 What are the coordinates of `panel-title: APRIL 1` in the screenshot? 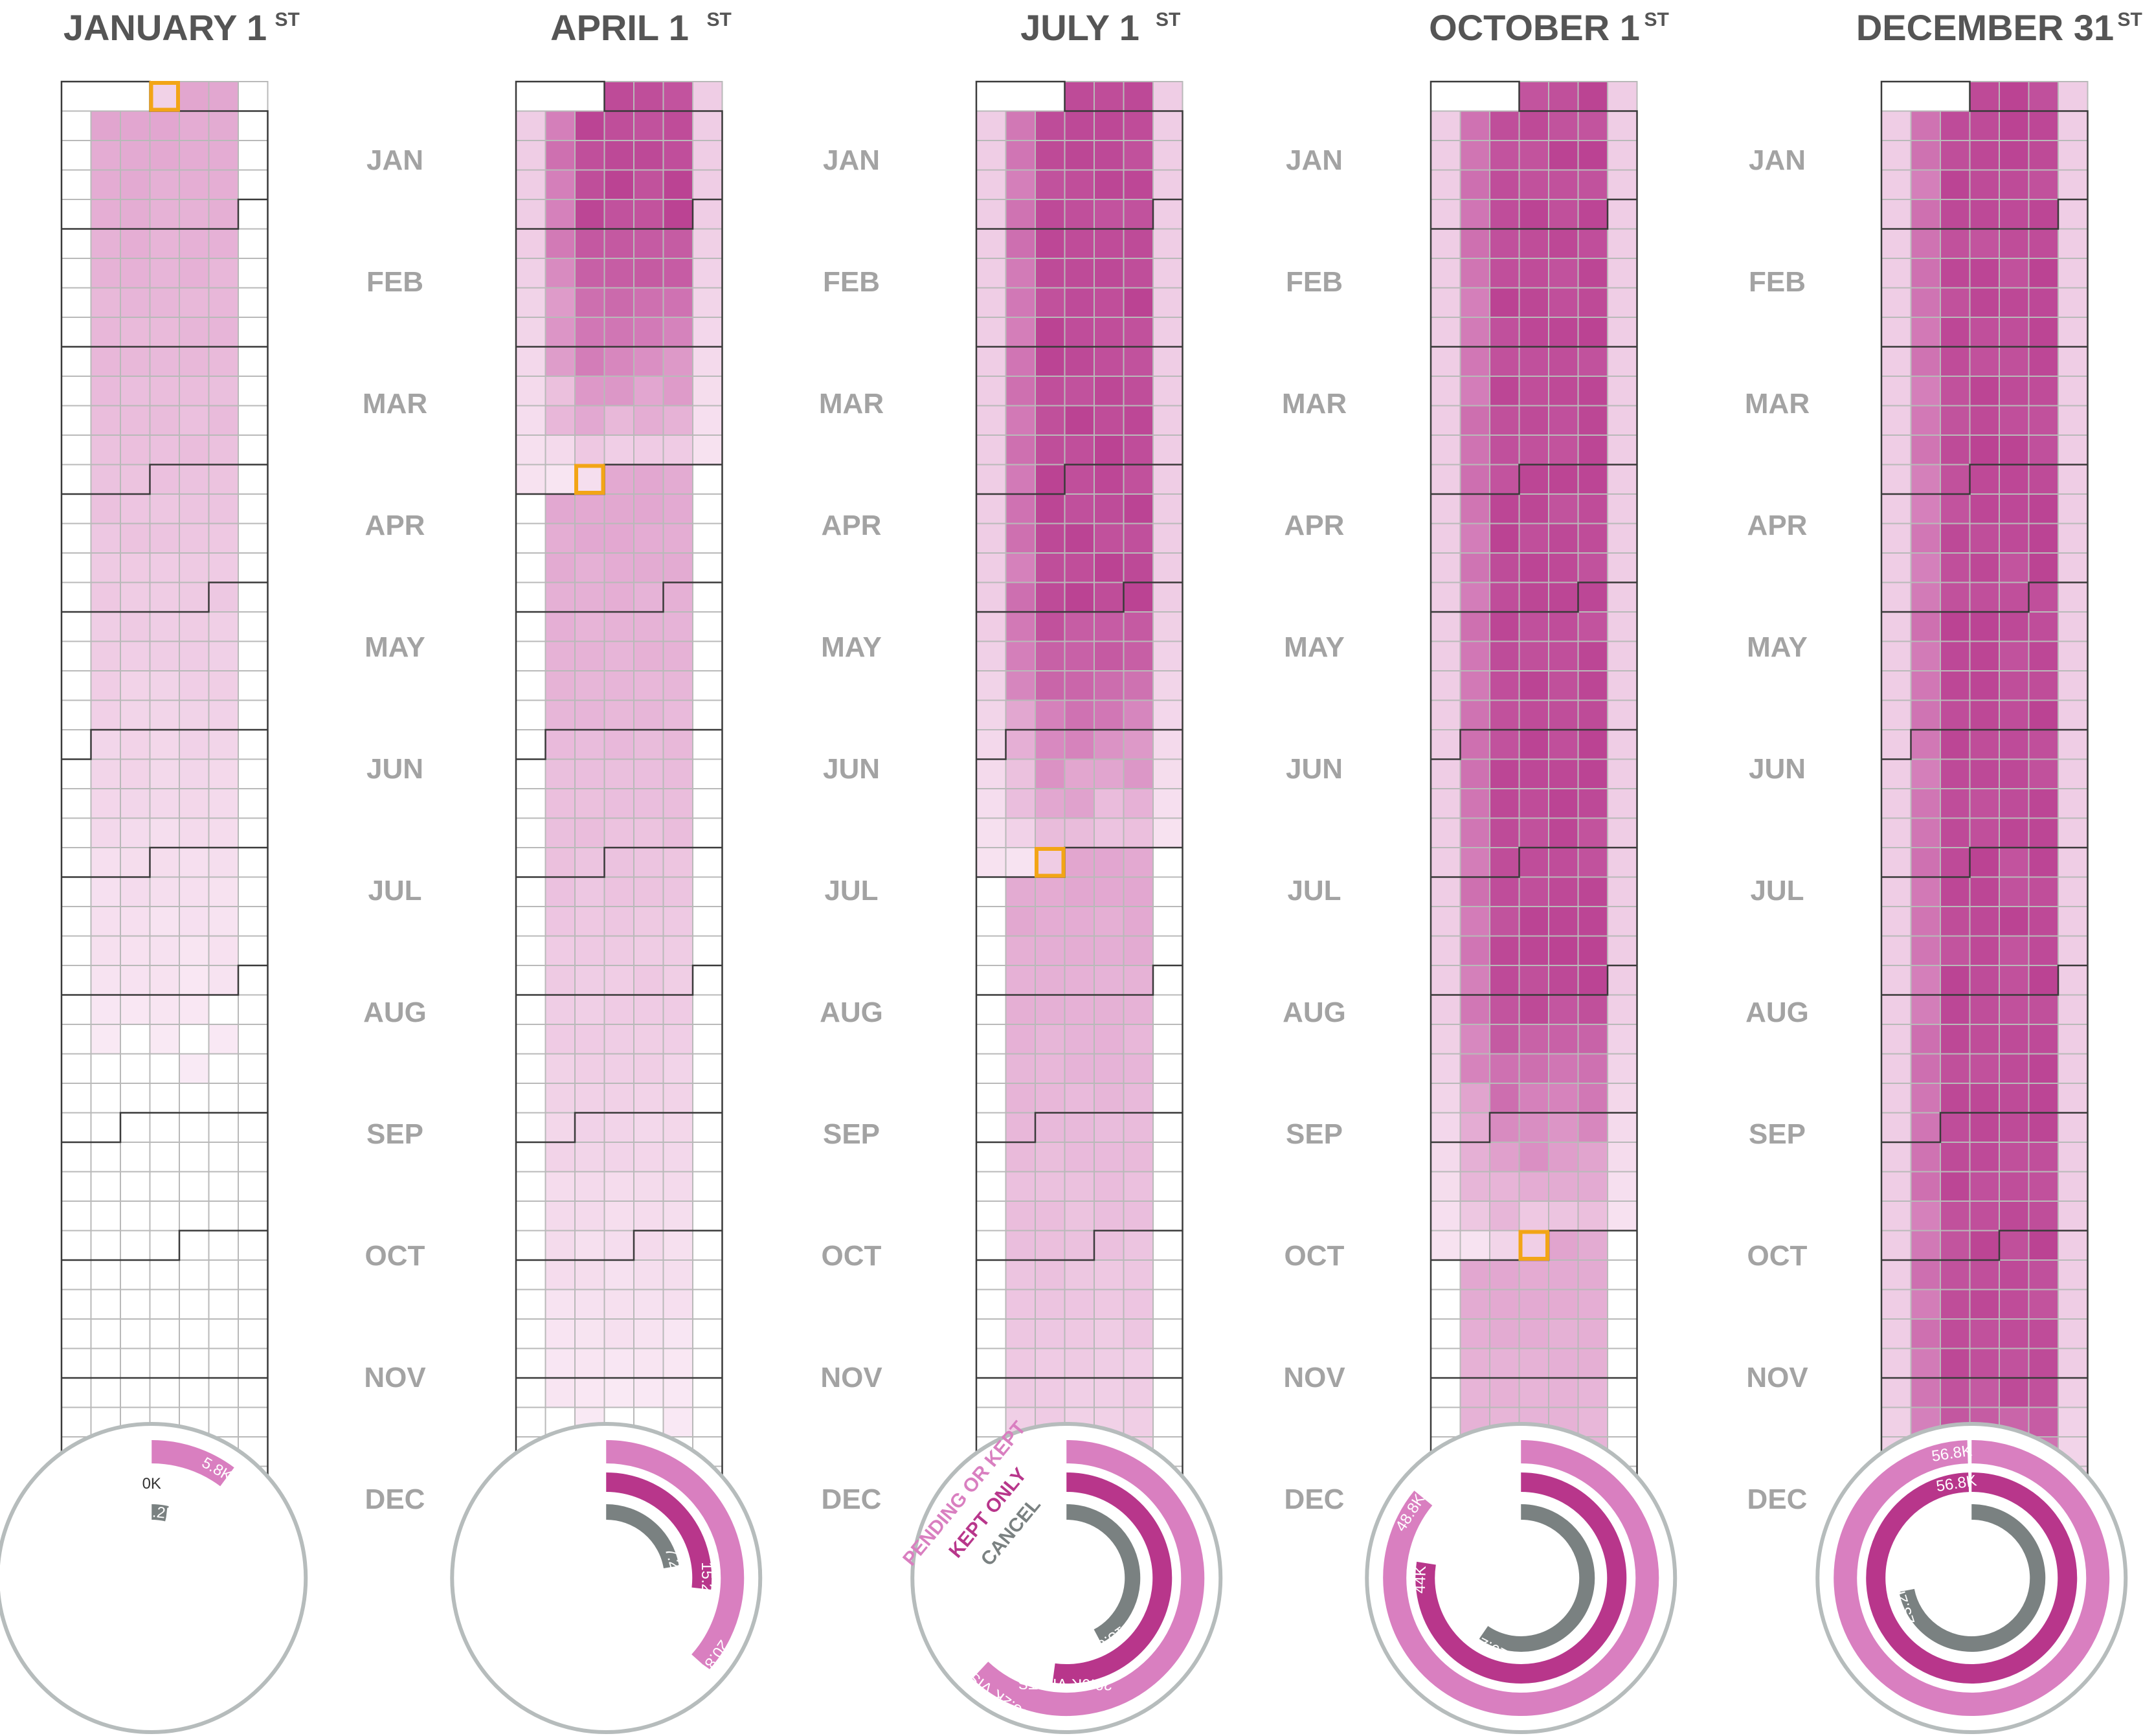 It's located at (619, 27).